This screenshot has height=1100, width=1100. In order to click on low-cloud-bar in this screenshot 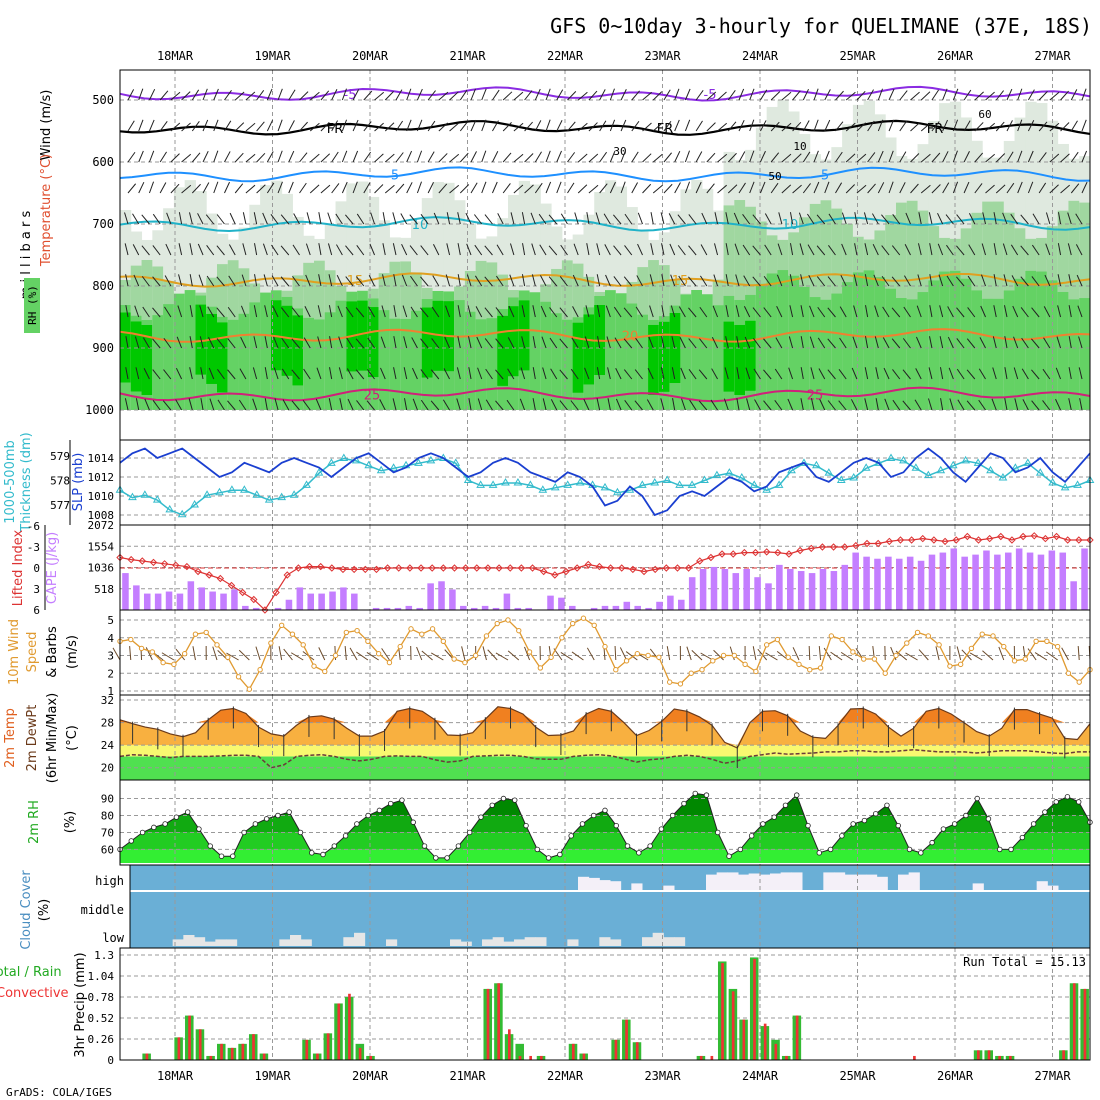, I will do `click(648, 941)`.